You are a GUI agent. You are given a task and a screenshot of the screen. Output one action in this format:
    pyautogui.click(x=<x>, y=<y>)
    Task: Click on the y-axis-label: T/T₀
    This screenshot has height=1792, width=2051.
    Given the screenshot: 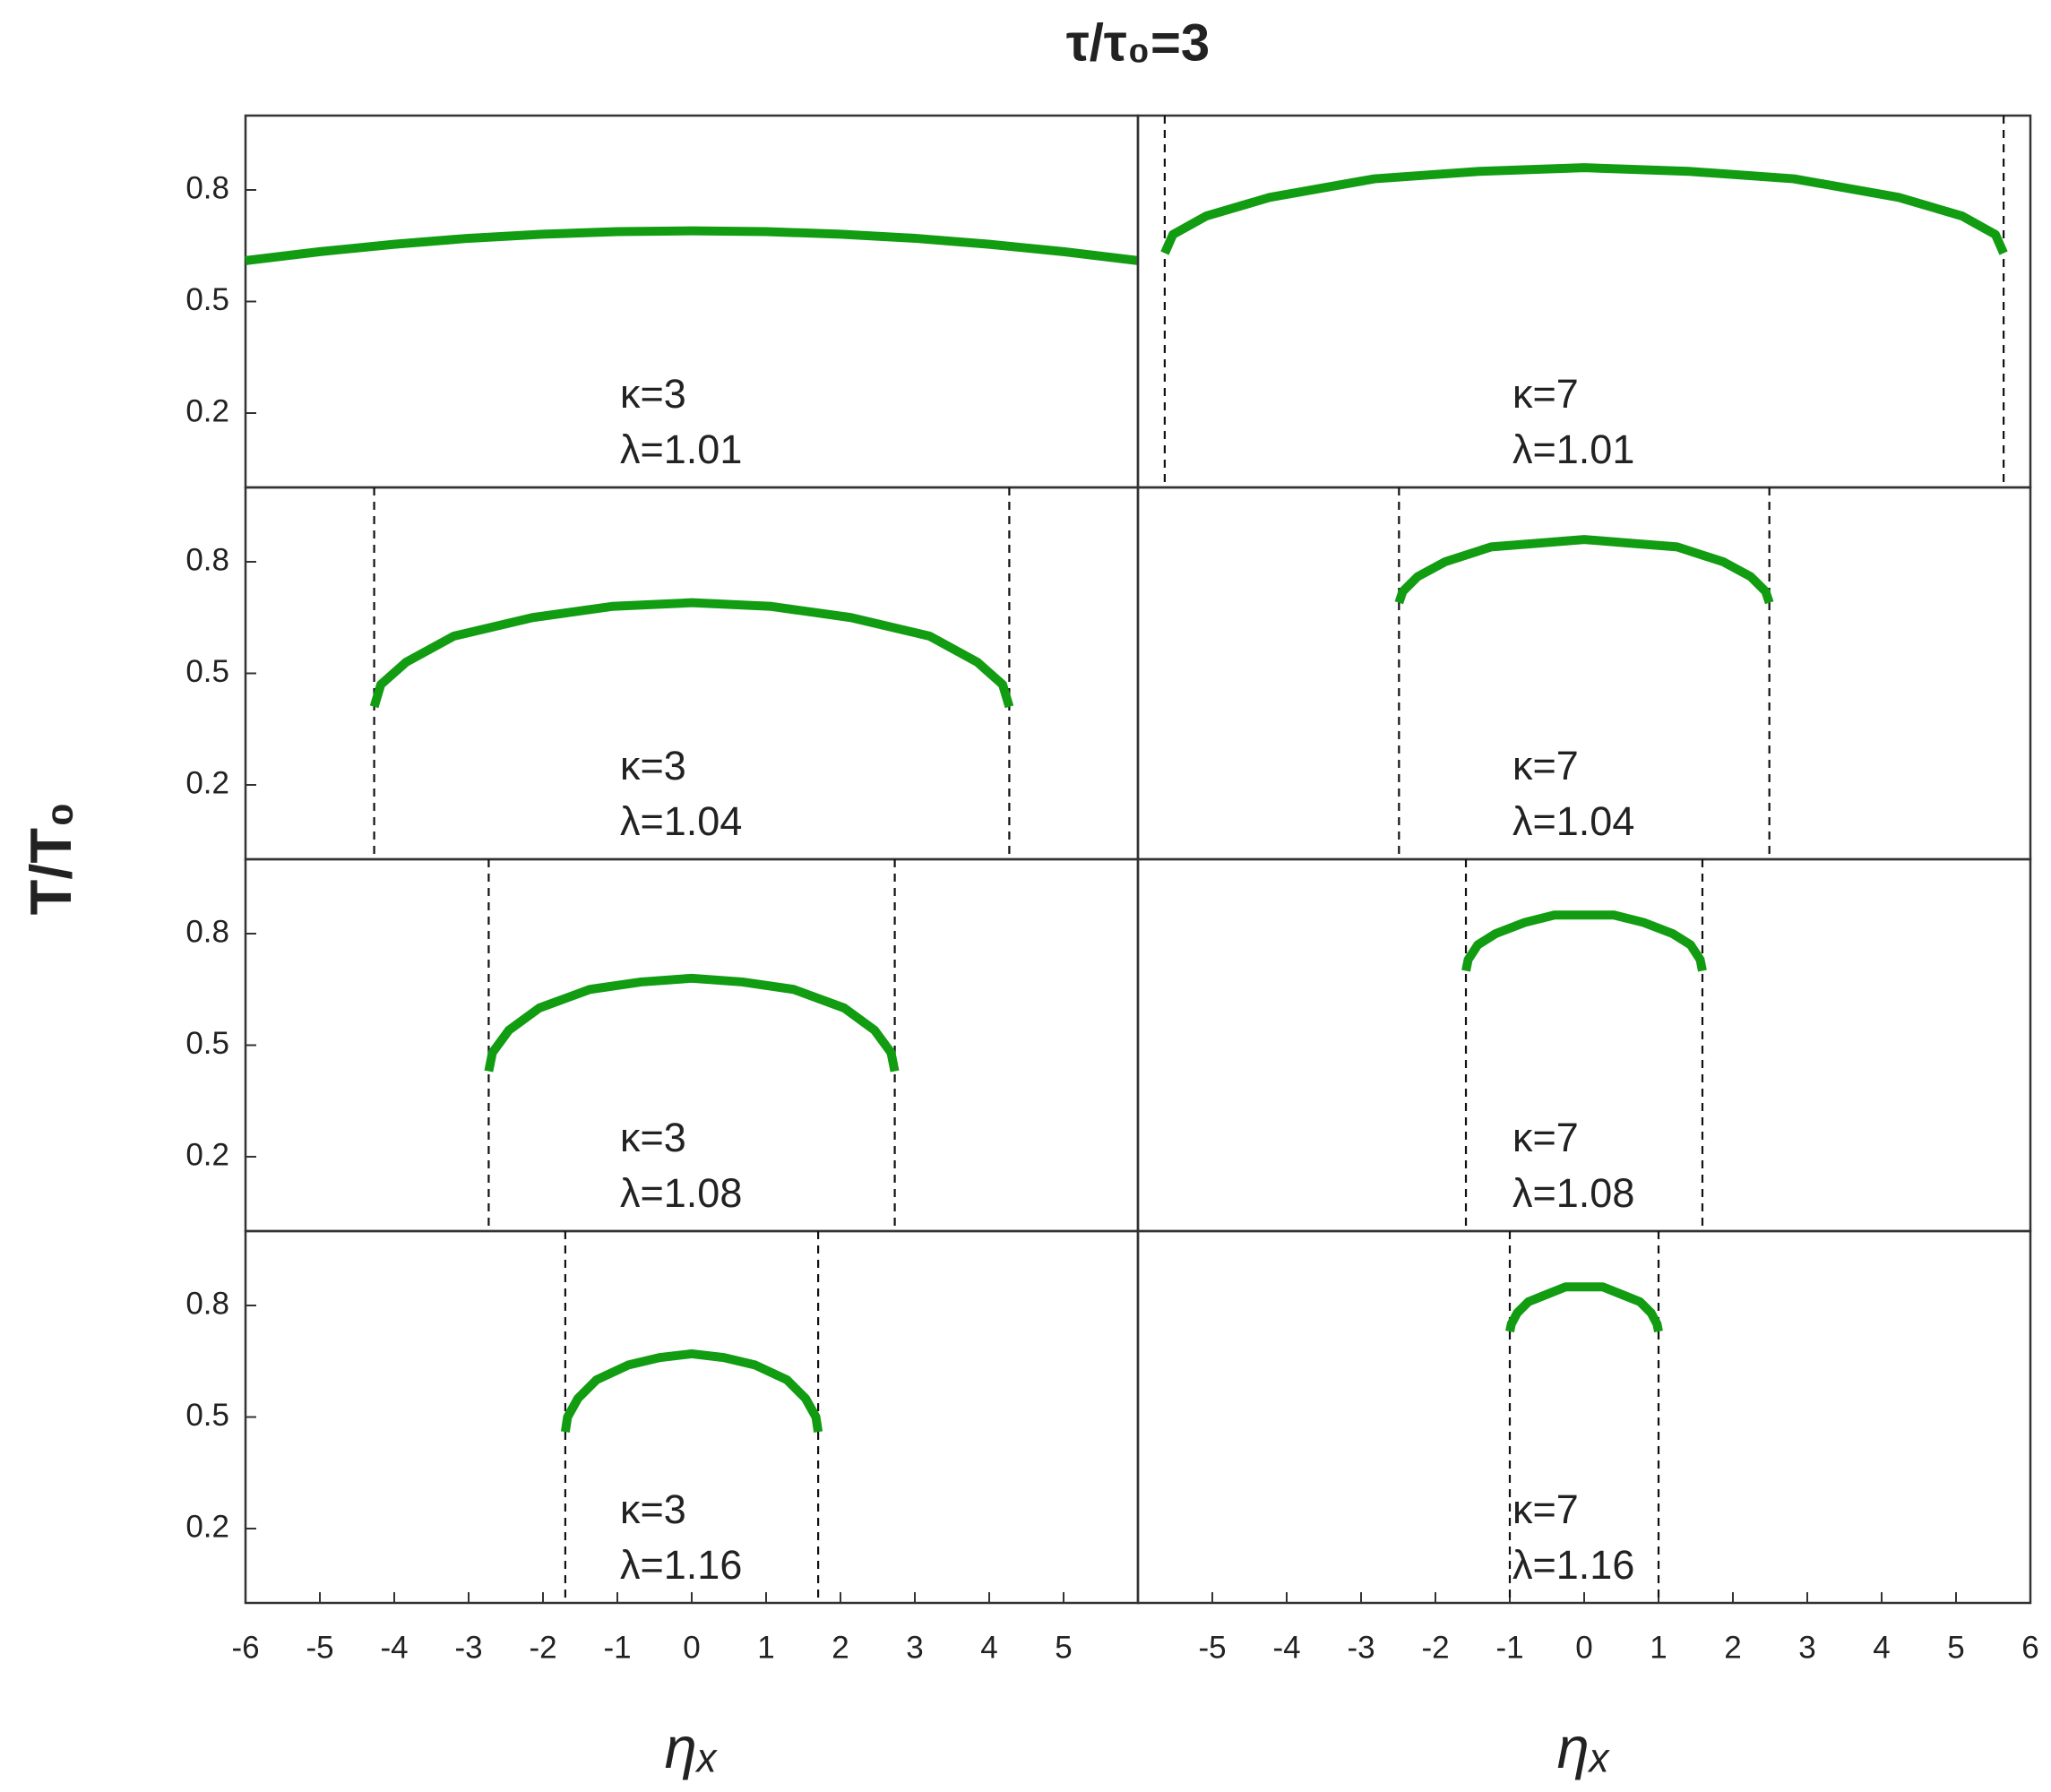 What is the action you would take?
    pyautogui.click(x=50, y=859)
    